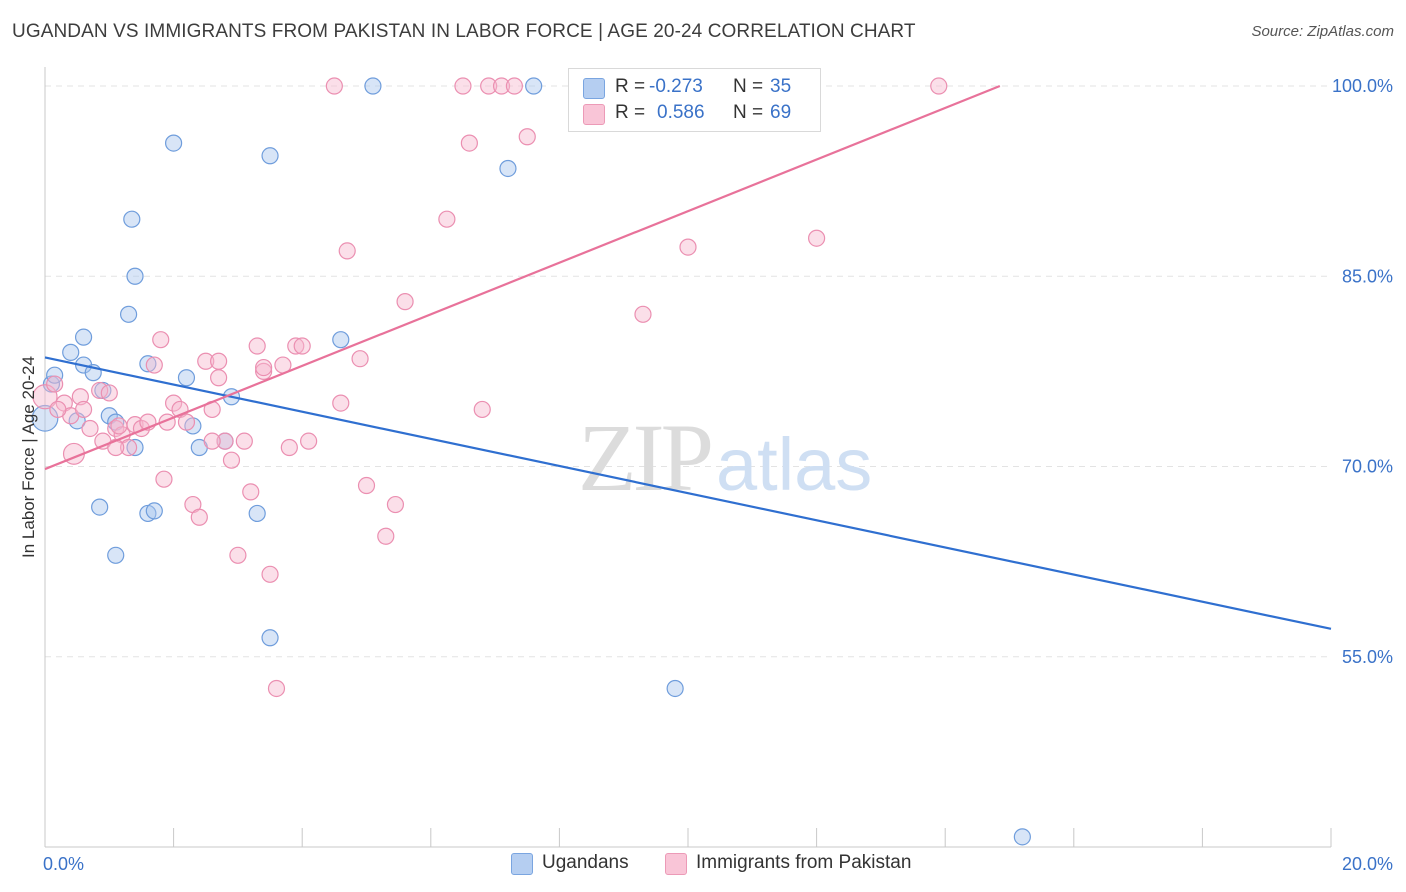  Describe the element at coordinates (594, 88) in the screenshot. I see `legend-swatch-blue` at that location.